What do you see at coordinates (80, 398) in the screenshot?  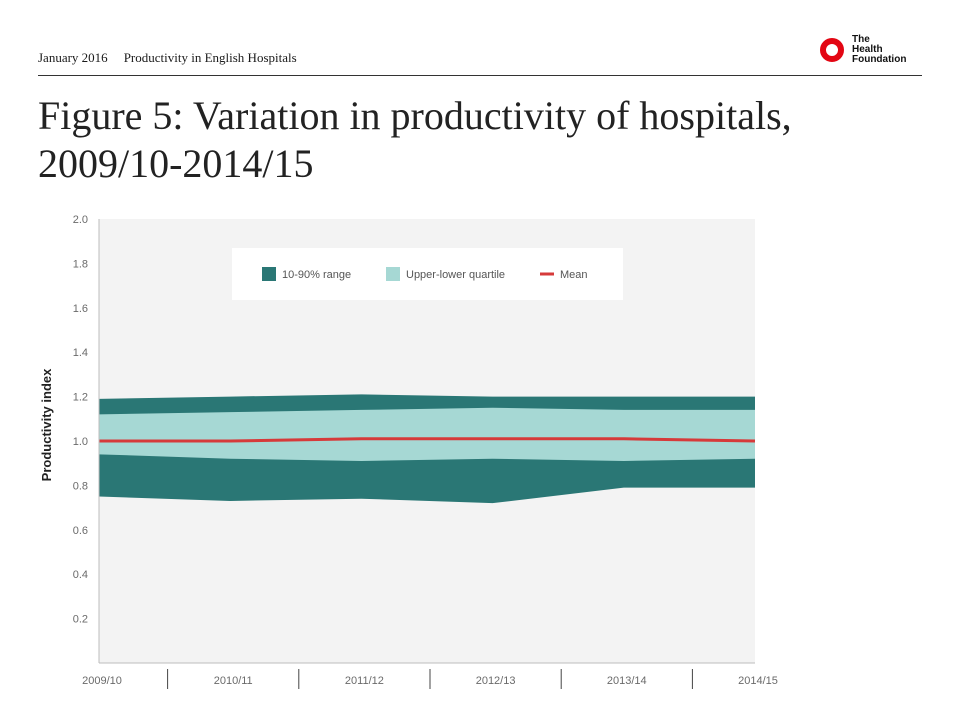 I see `y-tick-label: 1.2` at bounding box center [80, 398].